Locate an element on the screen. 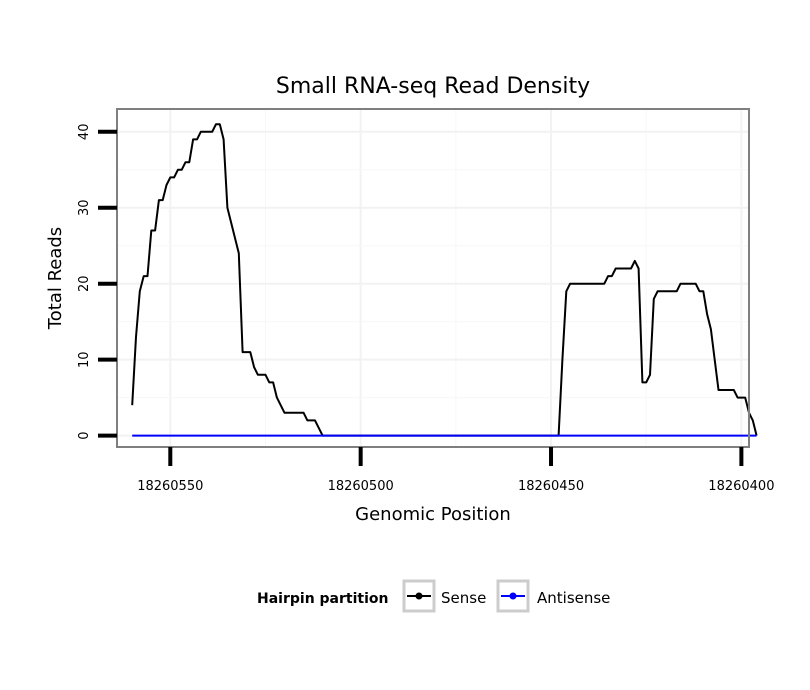 This screenshot has width=810, height=690. x-tick-label: 18260550 is located at coordinates (170, 486).